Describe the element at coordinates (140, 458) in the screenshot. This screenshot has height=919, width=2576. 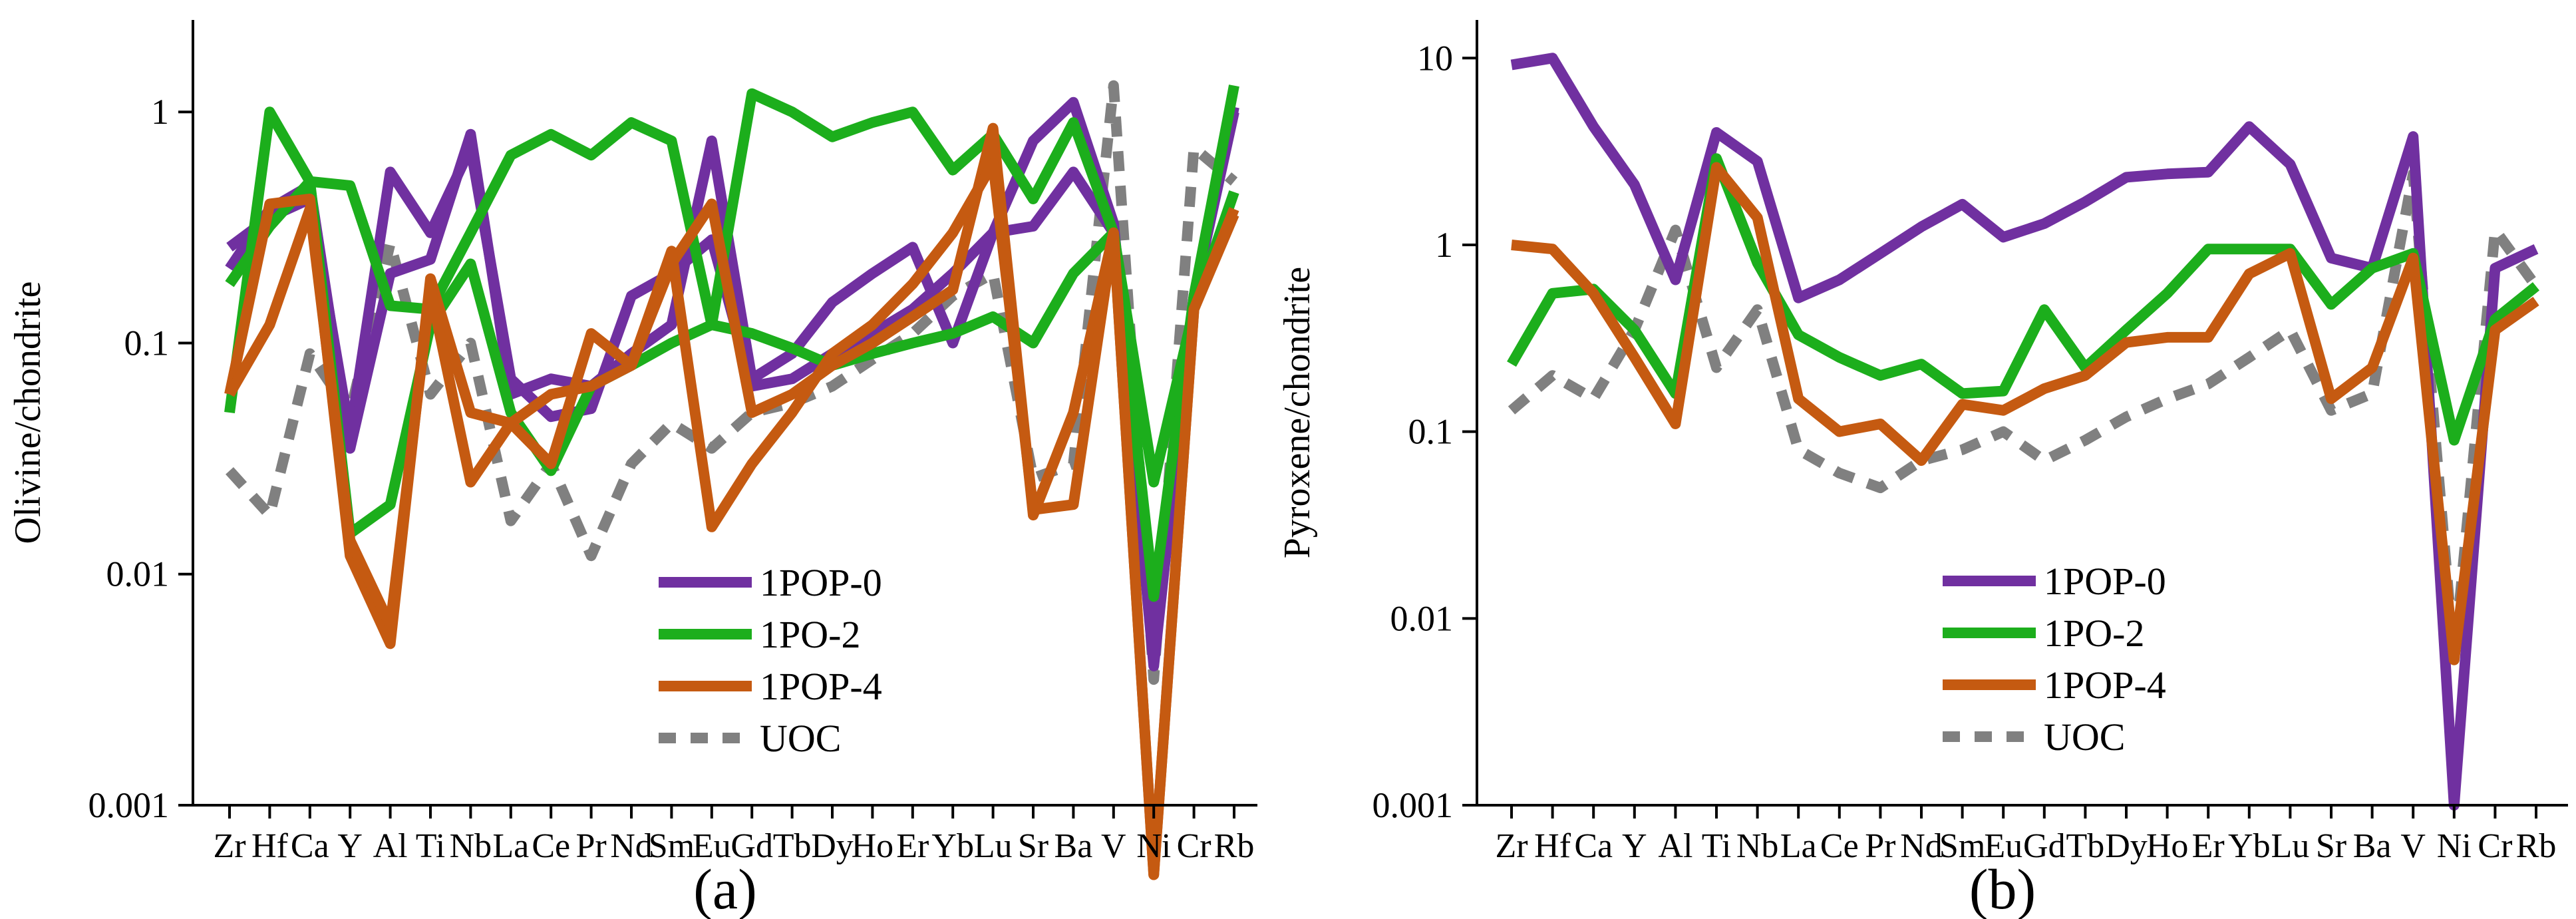
I see `panel-a-y-ticks: 0.001 0.01 0.1 1` at that location.